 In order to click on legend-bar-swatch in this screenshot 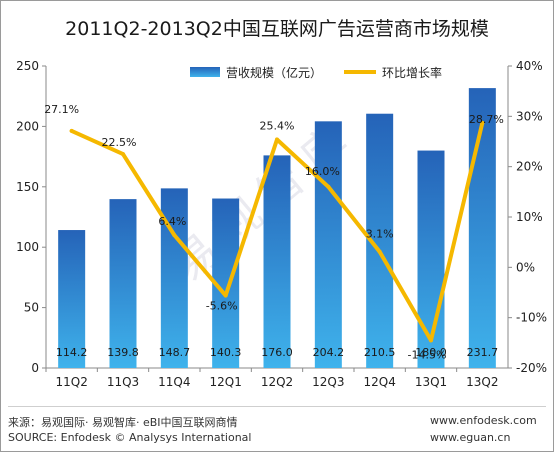, I will do `click(205, 72)`.